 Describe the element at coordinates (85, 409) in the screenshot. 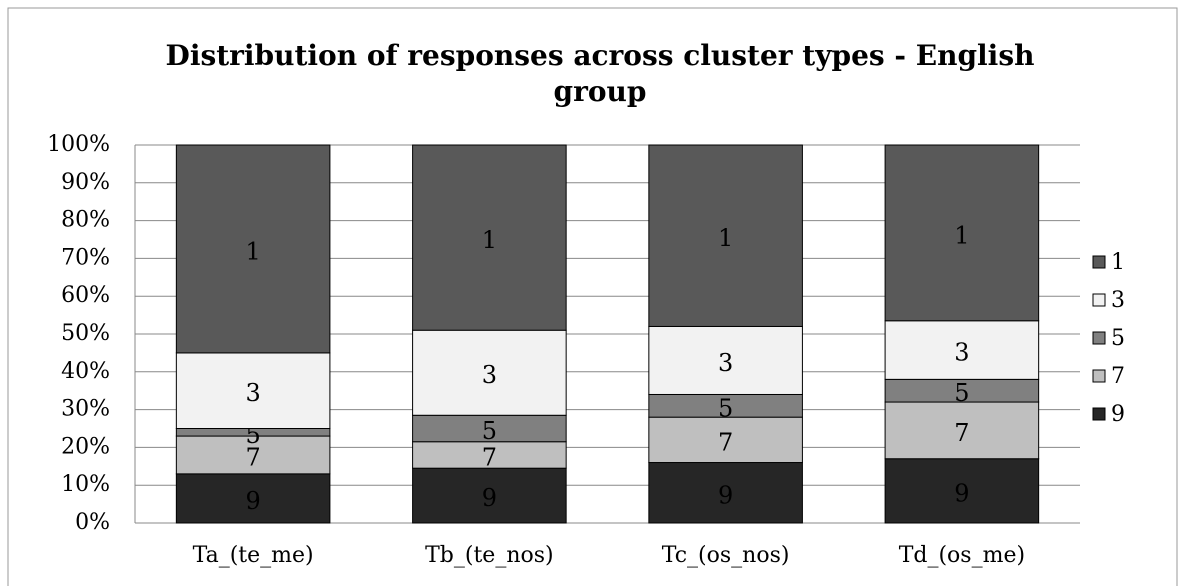

I see `y-tick-label: 30%` at that location.